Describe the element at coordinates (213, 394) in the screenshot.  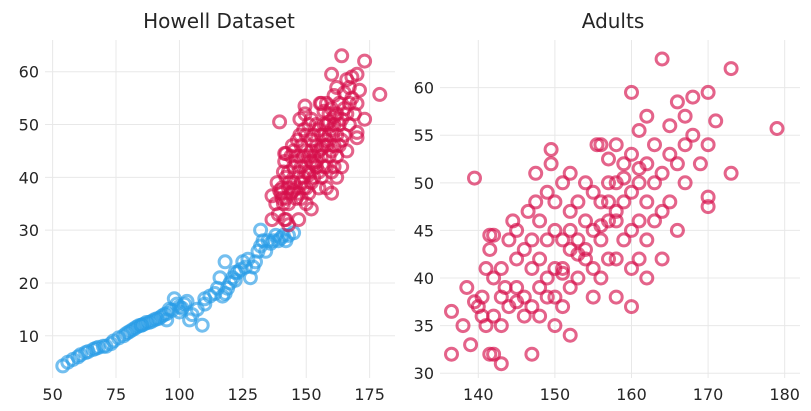
I see `howell-x-ticks: 50 75 100 125 150 175` at that location.